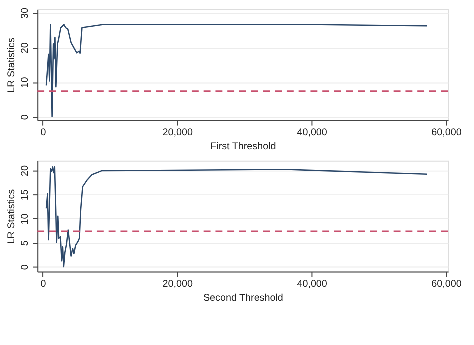 Image resolution: width=474 pixels, height=345 pixels. I want to click on y-tick-label: 5, so click(26, 243).